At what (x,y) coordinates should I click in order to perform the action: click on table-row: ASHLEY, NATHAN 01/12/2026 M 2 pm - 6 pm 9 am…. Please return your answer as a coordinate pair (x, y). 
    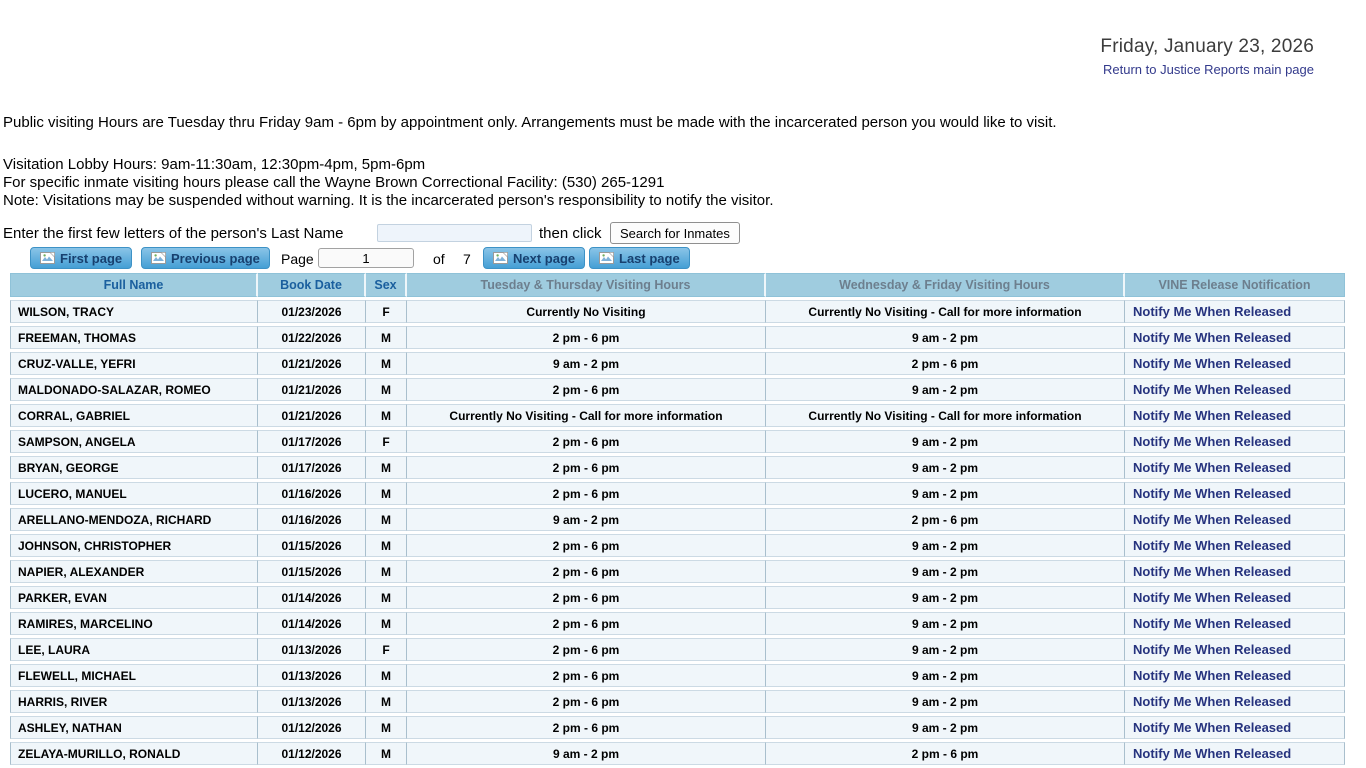
    Looking at the image, I should click on (677, 727).